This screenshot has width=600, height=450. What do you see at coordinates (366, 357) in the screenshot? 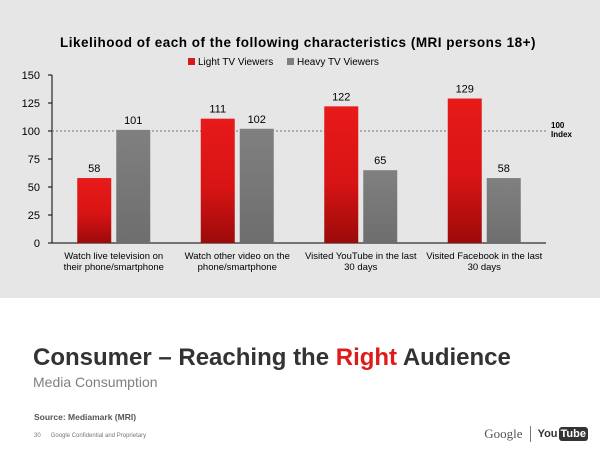
I see `headline-accent: Right` at bounding box center [366, 357].